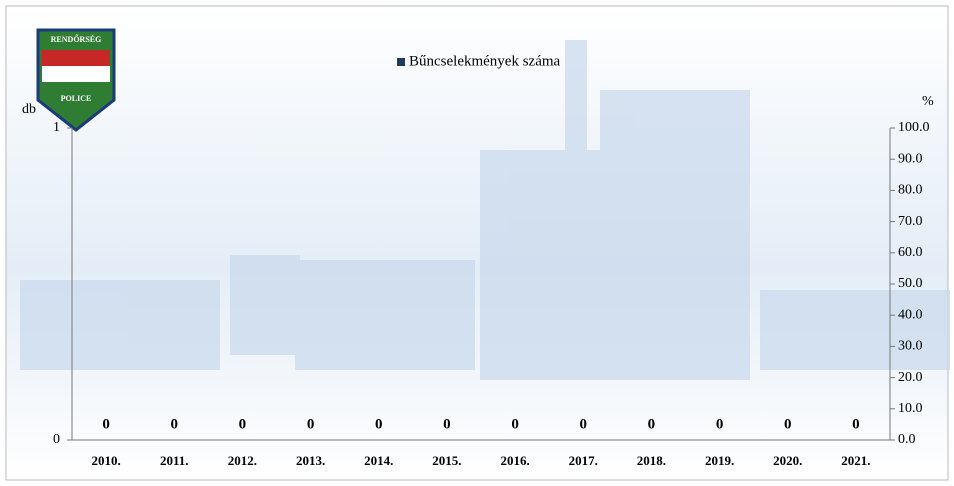  Describe the element at coordinates (378, 460) in the screenshot. I see `x-tick-label: 2014.` at that location.